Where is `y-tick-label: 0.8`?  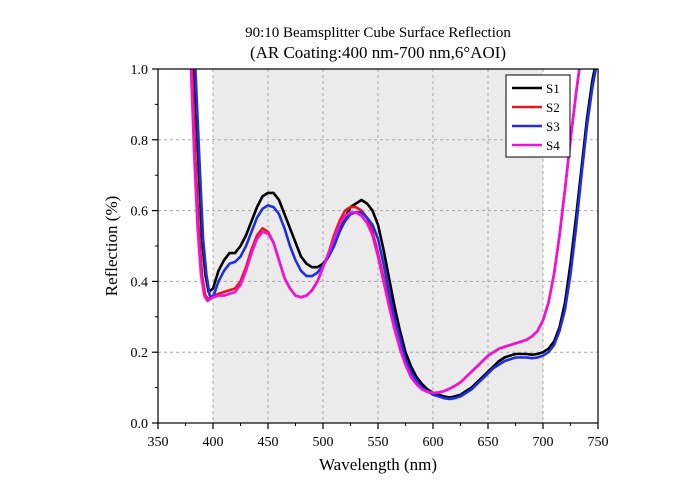
y-tick-label: 0.8 is located at coordinates (140, 141).